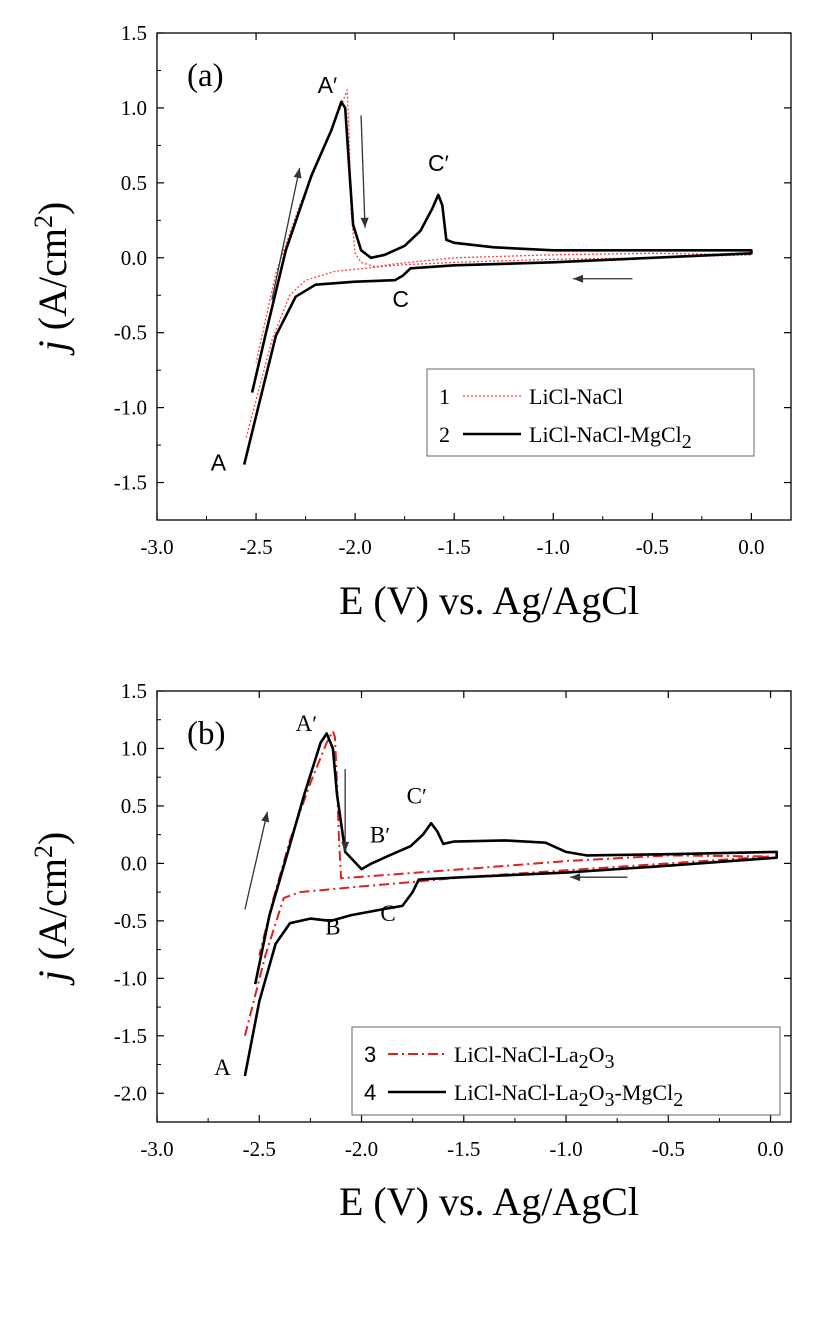 This screenshot has width=838, height=1317. I want to click on peak-label-b: B, so click(332, 927).